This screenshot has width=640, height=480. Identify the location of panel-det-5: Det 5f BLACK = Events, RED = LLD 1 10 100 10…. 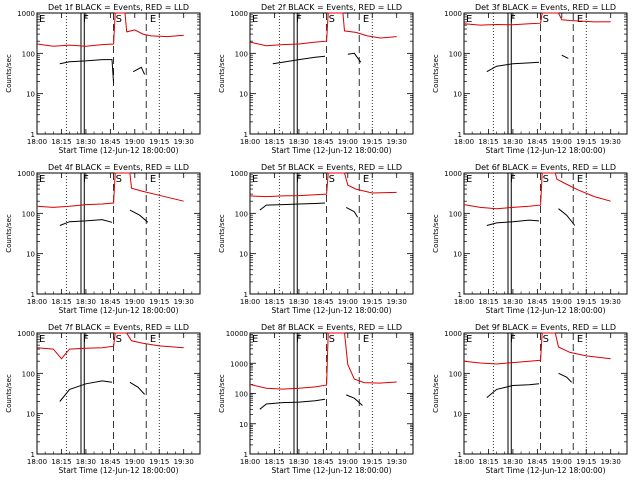
(316, 239).